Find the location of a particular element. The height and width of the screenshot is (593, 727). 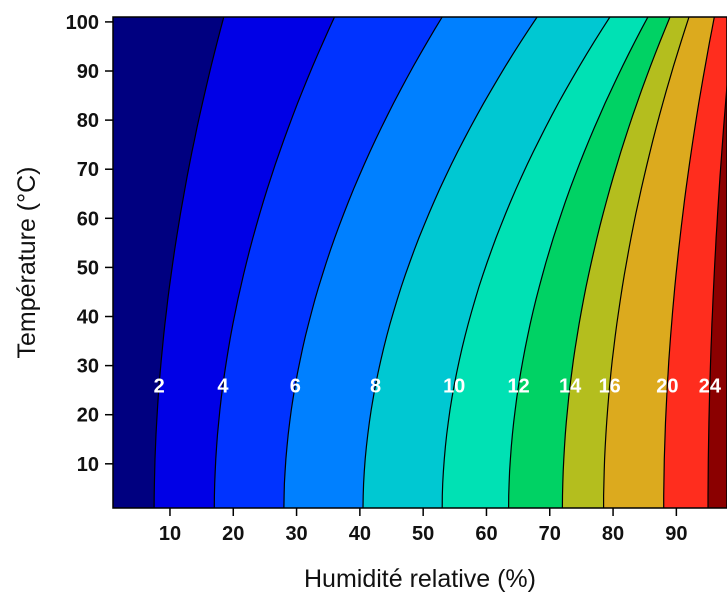

y-tick-label: 30 is located at coordinates (88, 367).